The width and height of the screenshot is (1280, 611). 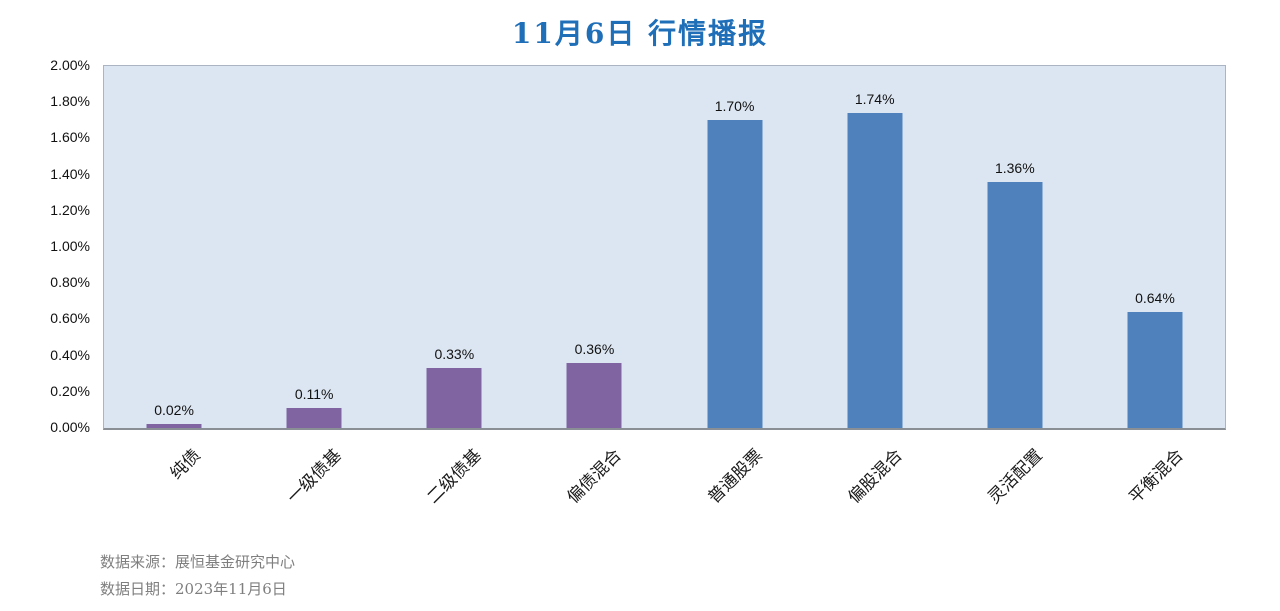 I want to click on x-axis-slot: 二级债基, so click(x=454, y=484).